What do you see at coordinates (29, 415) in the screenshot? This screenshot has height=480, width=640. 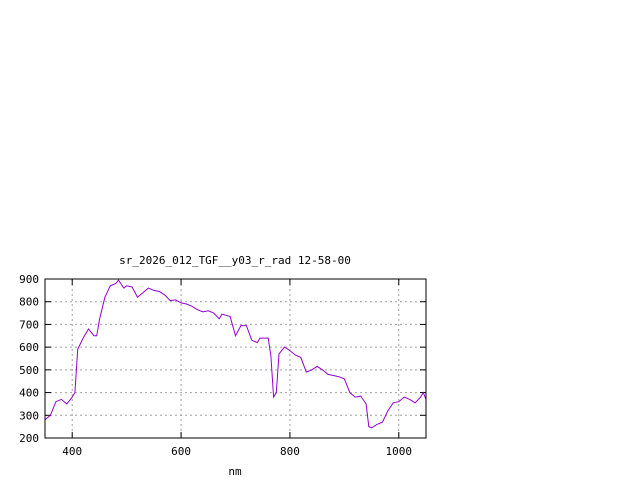 I see `y-tick-label: 300` at bounding box center [29, 415].